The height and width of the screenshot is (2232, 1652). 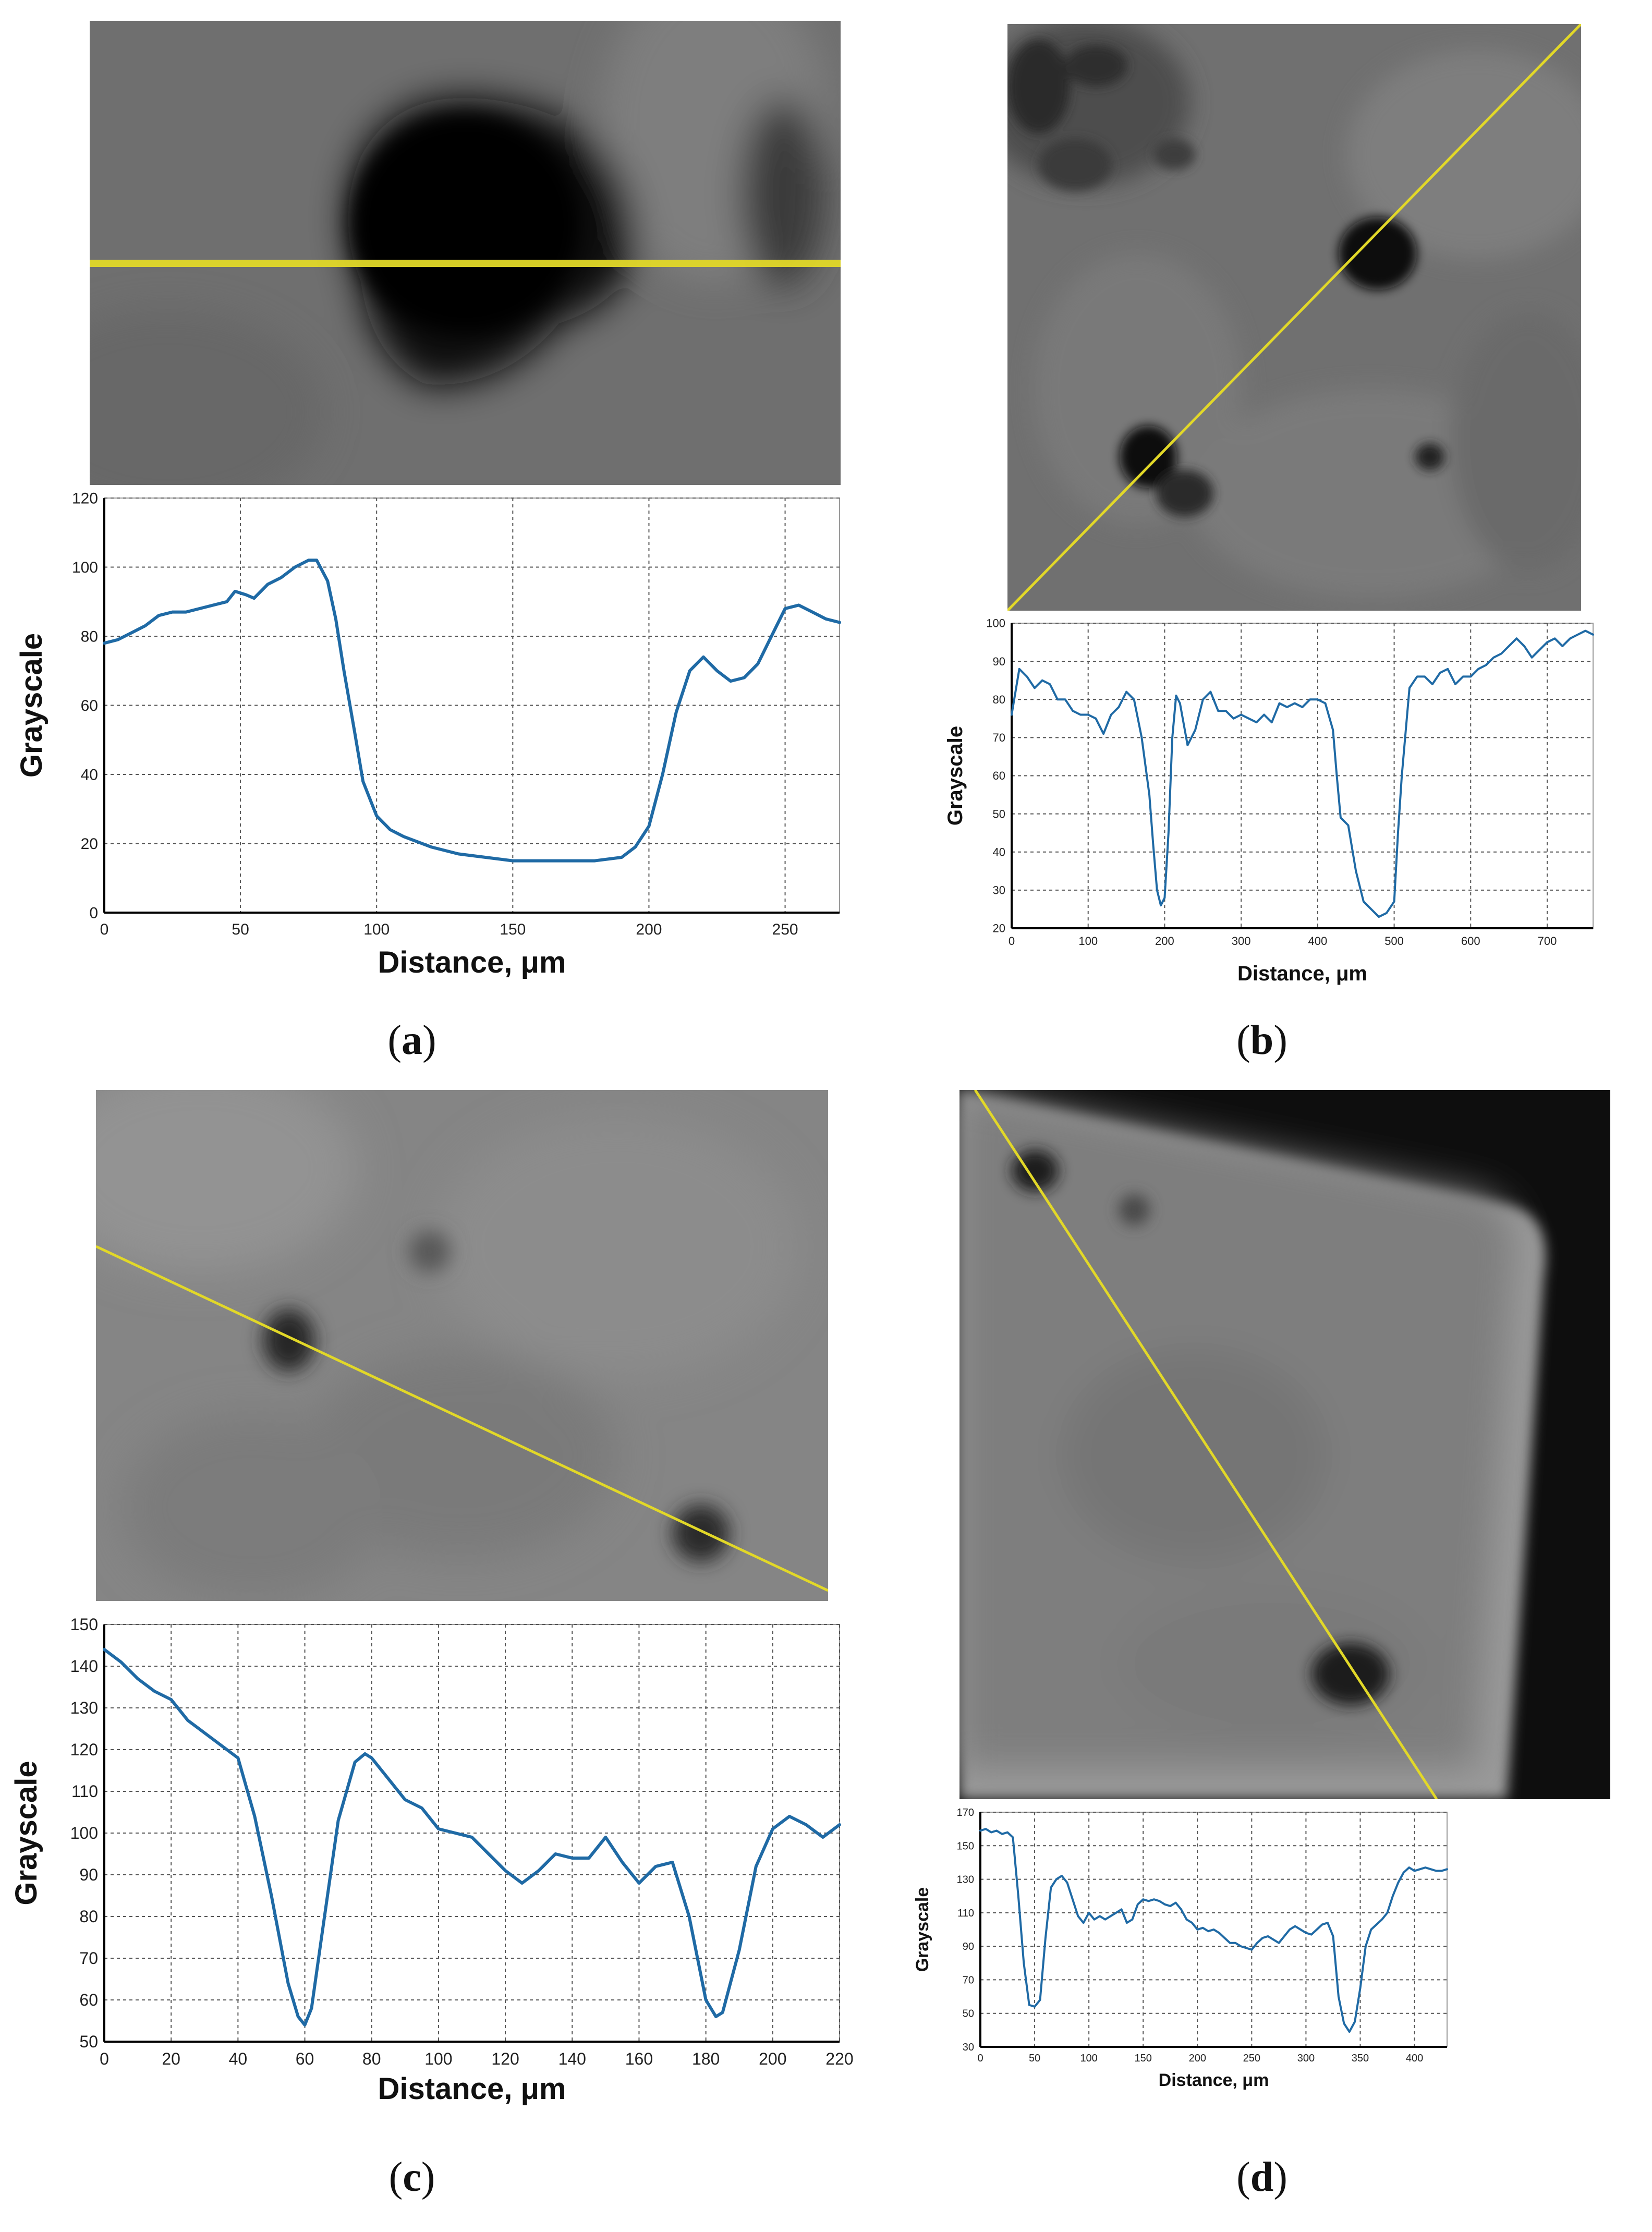 I want to click on scanline-a, so click(x=466, y=263).